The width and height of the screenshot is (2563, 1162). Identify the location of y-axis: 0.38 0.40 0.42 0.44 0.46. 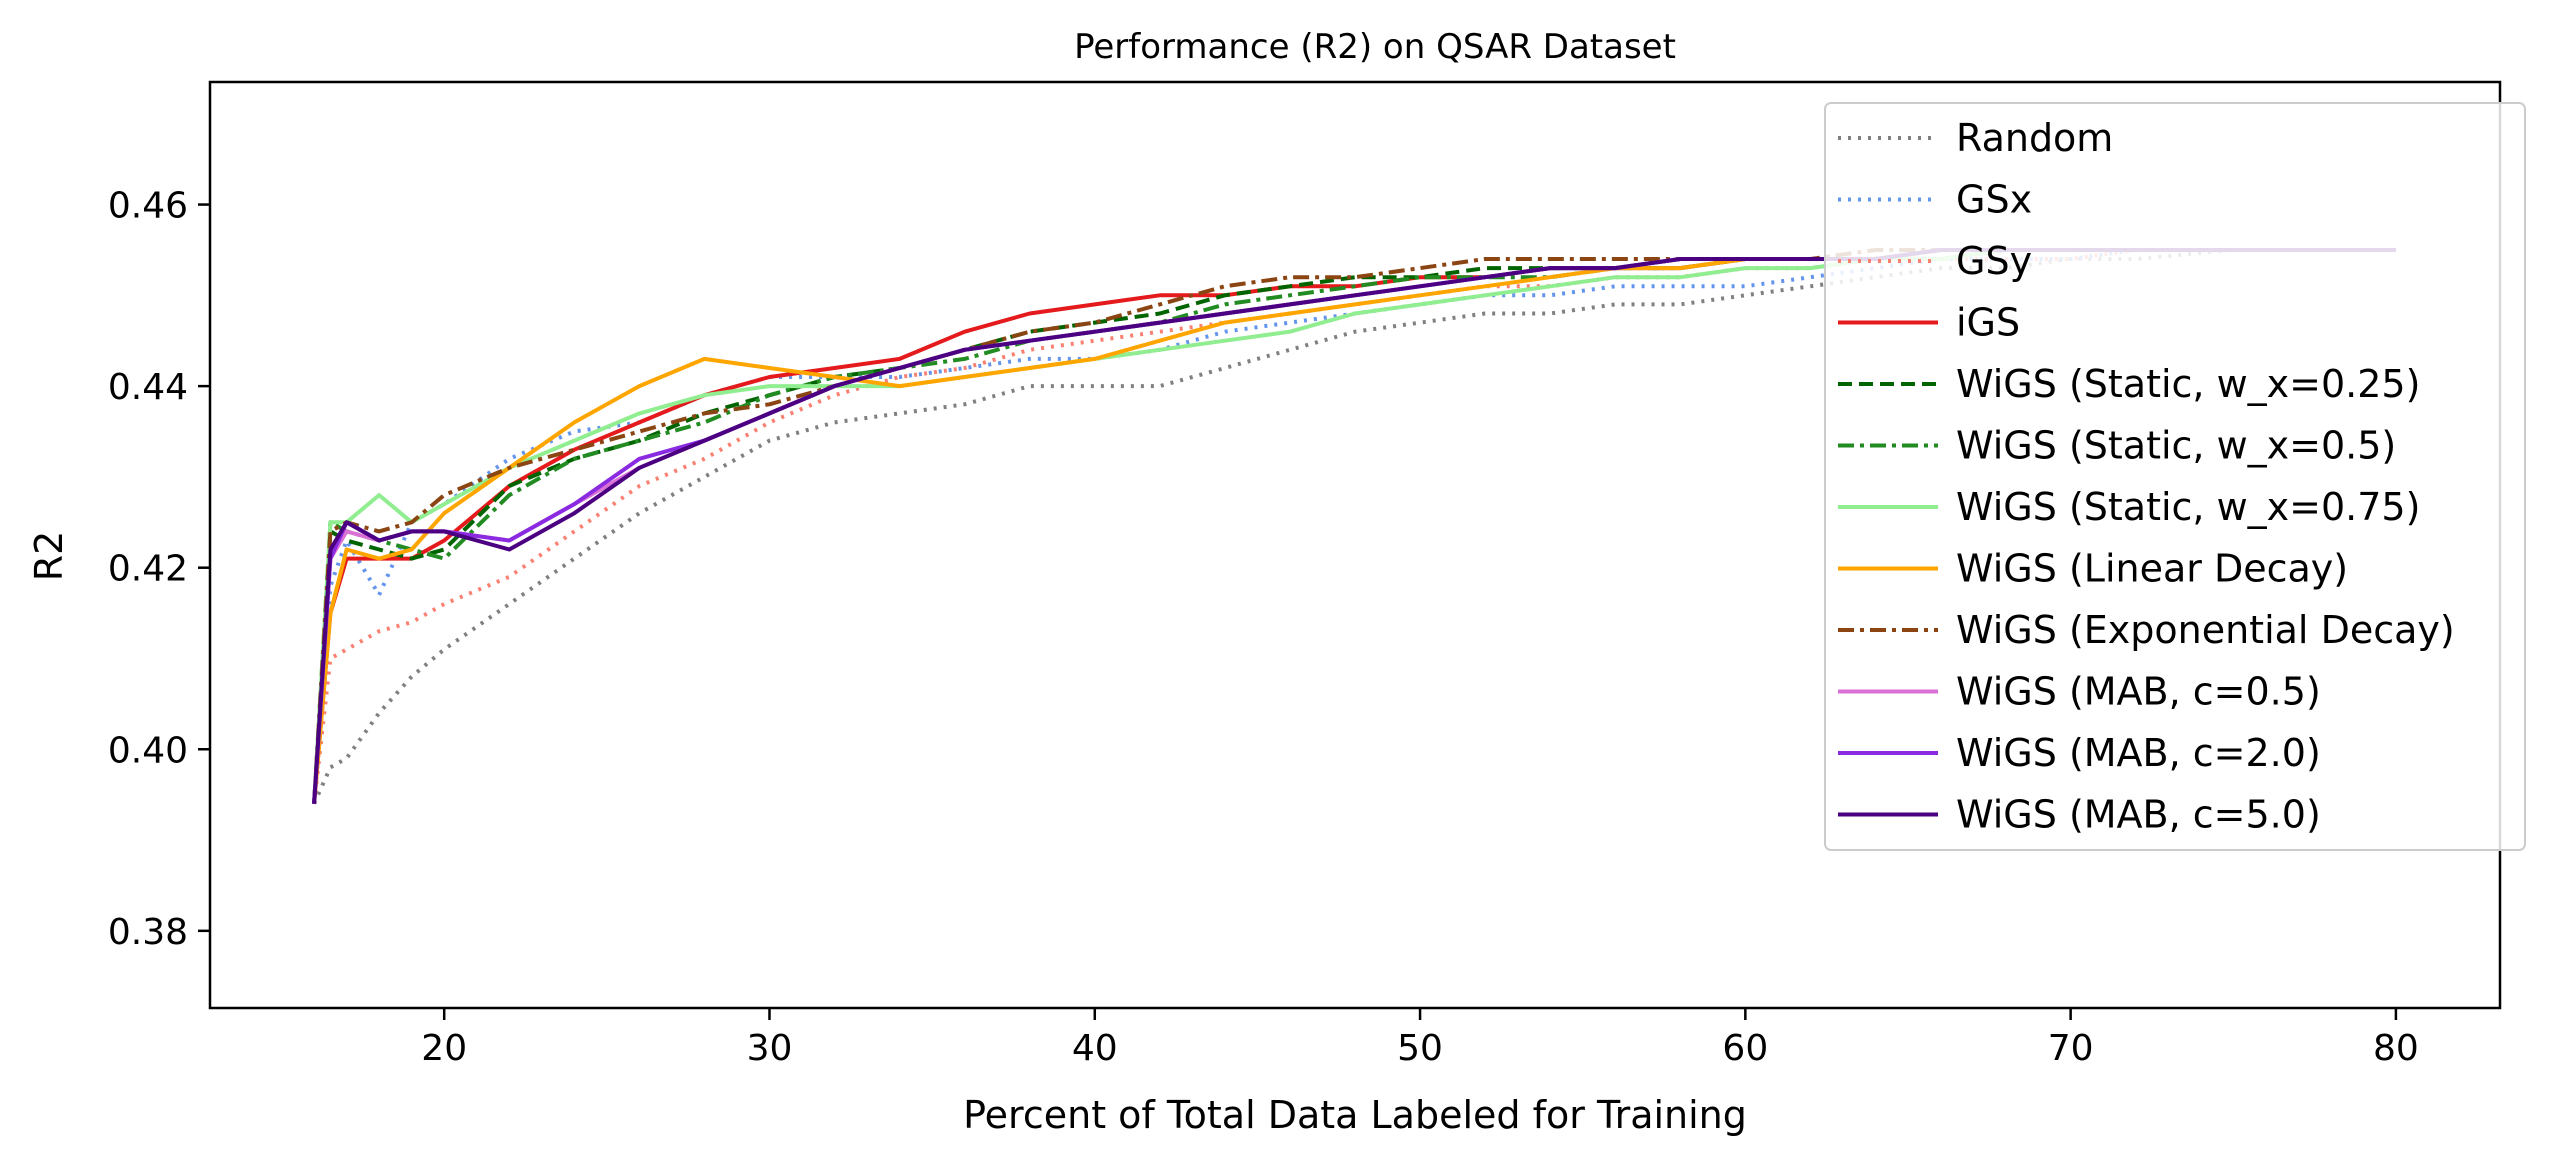
(159, 569).